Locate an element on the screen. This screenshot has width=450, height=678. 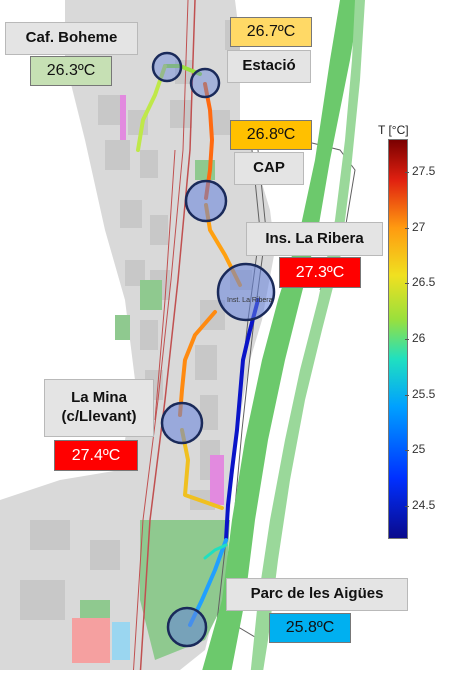
magenta-features is located at coordinates (172, 300).